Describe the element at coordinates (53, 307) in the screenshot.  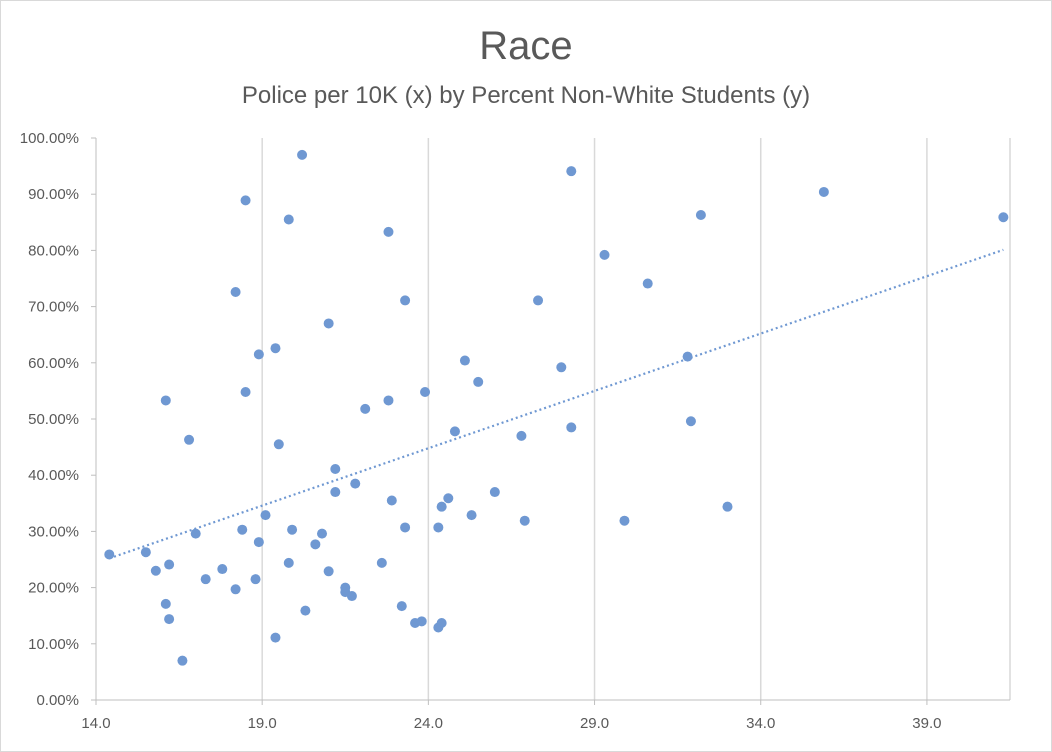
I see `y-tick-label: 70.00%` at that location.